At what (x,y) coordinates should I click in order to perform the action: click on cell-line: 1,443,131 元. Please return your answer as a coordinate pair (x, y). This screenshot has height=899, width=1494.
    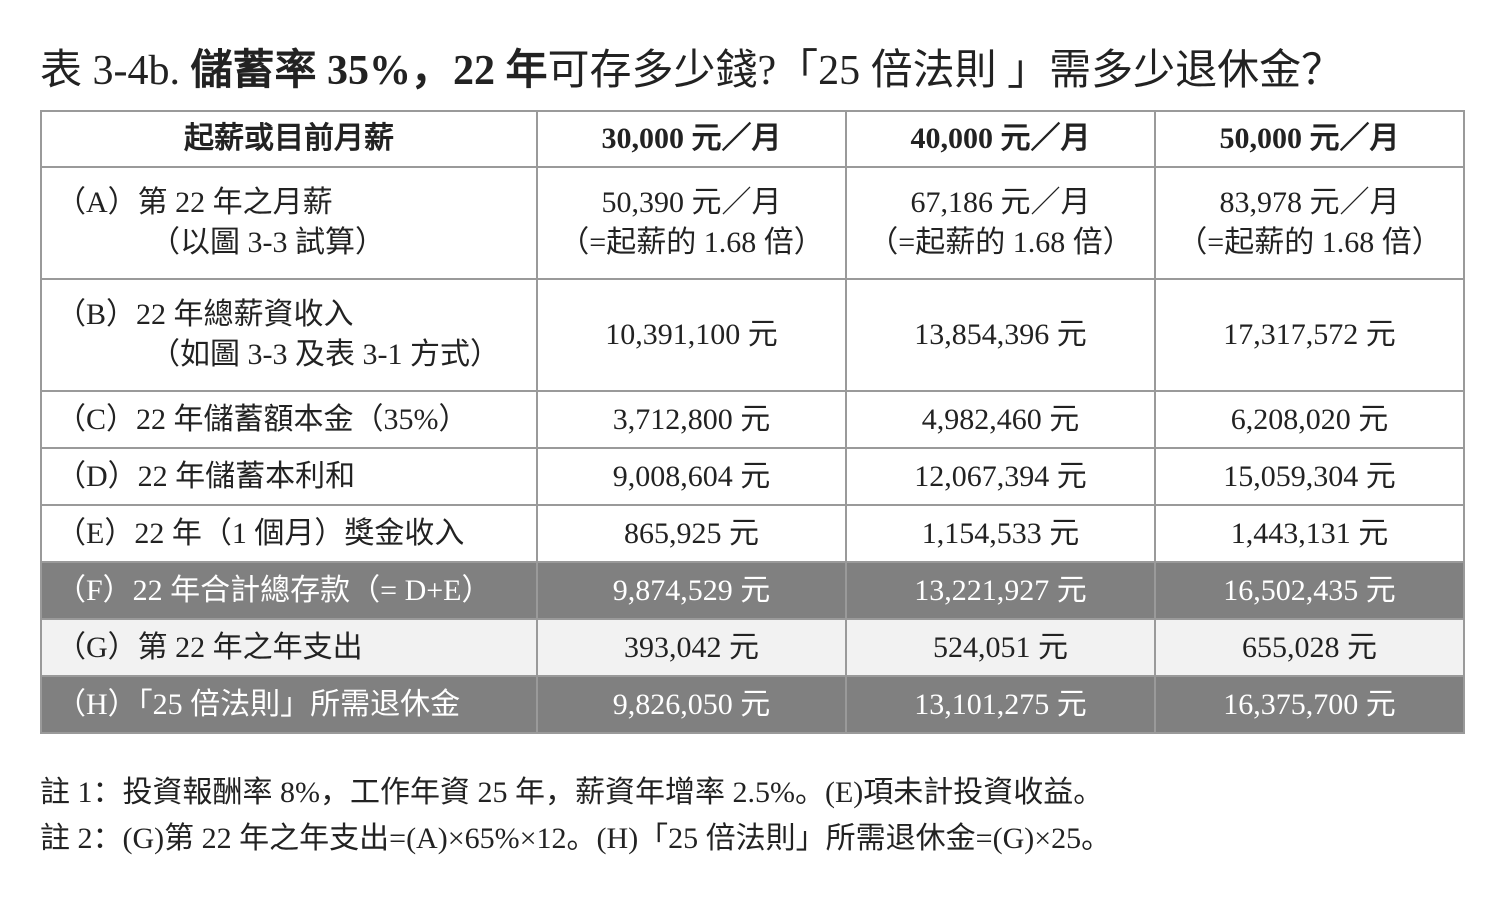
    Looking at the image, I should click on (1309, 533).